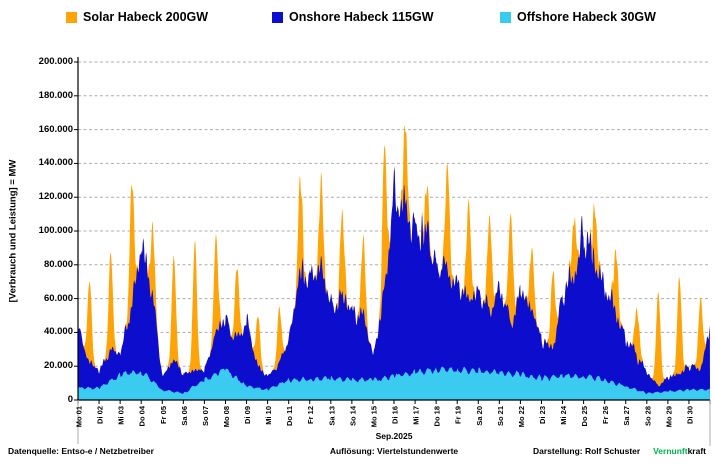 This screenshot has width=715, height=465. What do you see at coordinates (670, 451) in the screenshot?
I see `brand-green-part: Vernunft` at bounding box center [670, 451].